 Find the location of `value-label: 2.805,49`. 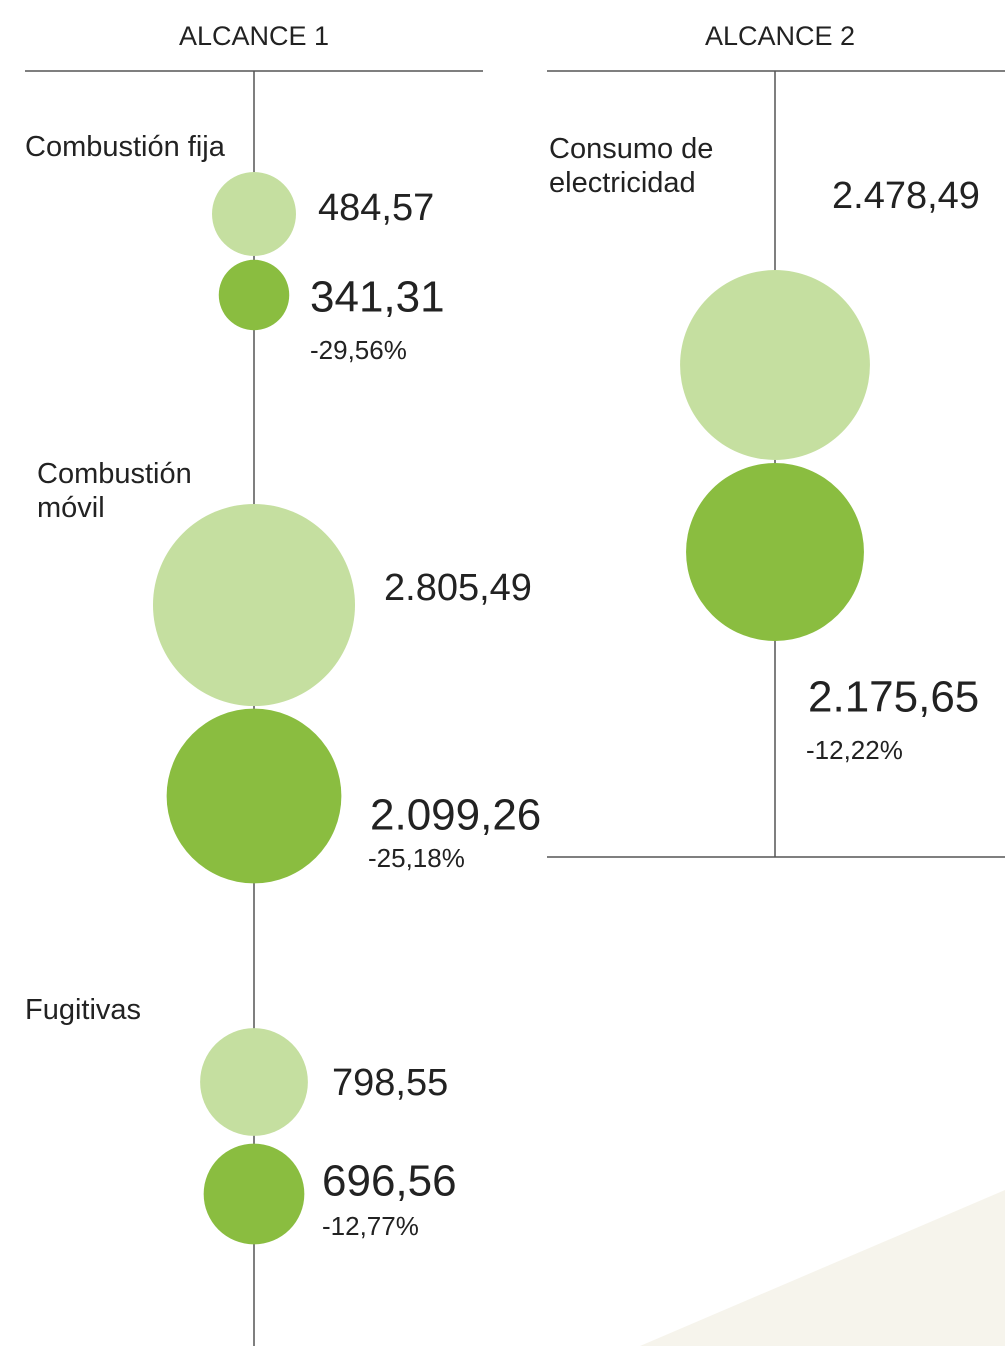

value-label: 2.805,49 is located at coordinates (458, 588).